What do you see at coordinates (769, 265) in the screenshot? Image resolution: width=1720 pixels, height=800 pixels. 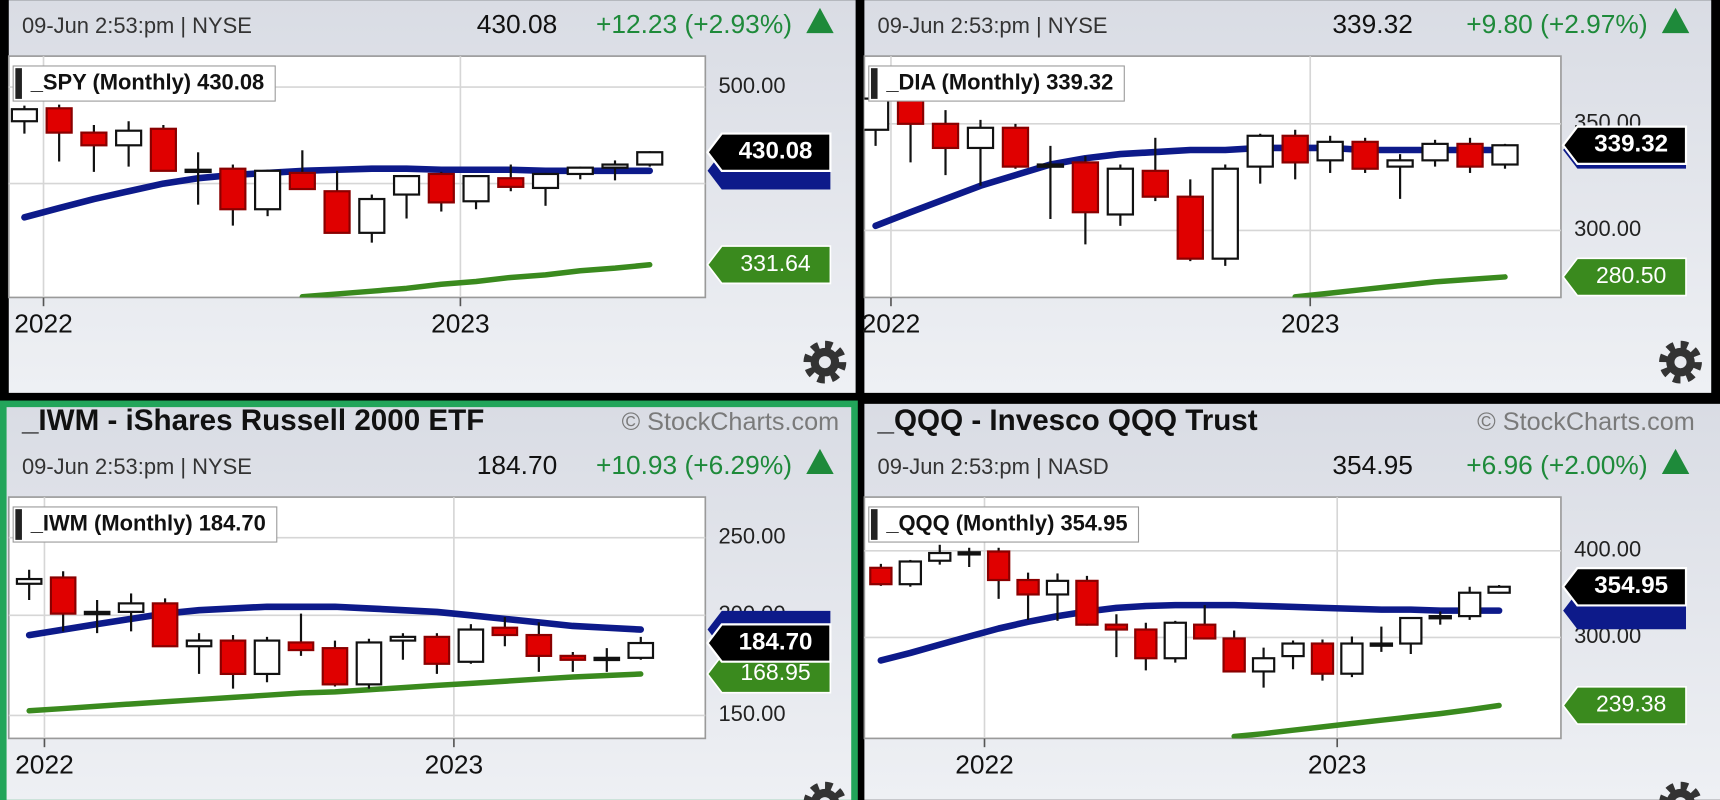 I see `ma-badge` at bounding box center [769, 265].